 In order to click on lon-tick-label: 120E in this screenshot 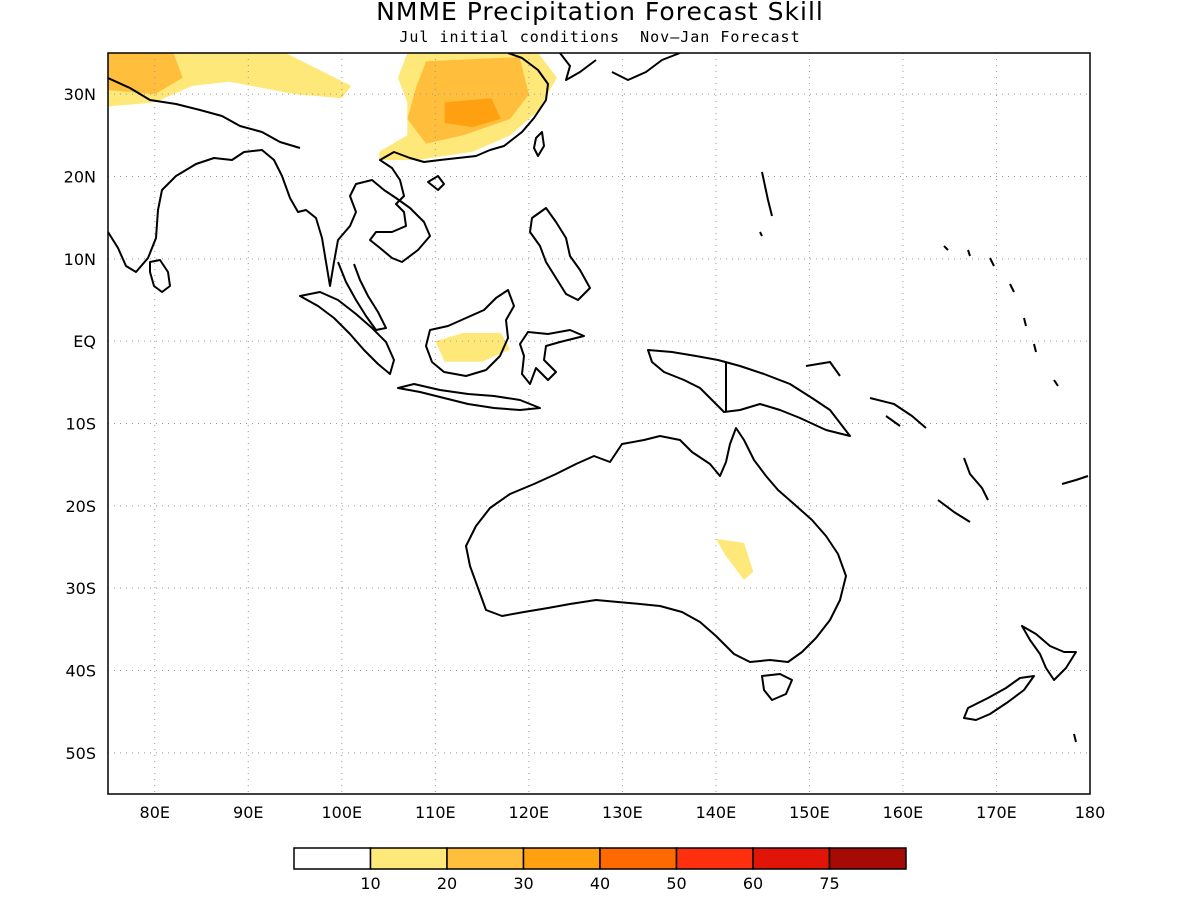, I will do `click(529, 812)`.